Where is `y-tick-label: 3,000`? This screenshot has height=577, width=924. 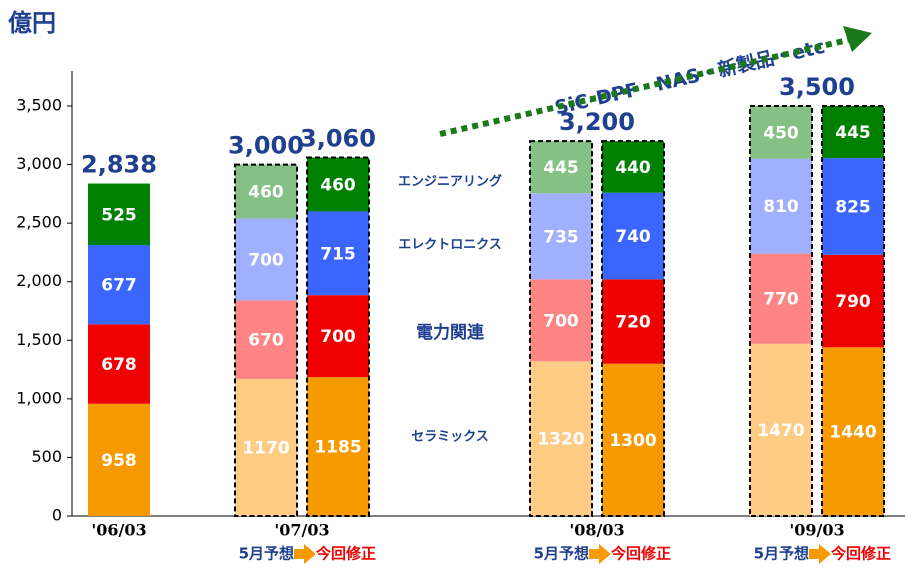 y-tick-label: 3,000 is located at coordinates (39, 163).